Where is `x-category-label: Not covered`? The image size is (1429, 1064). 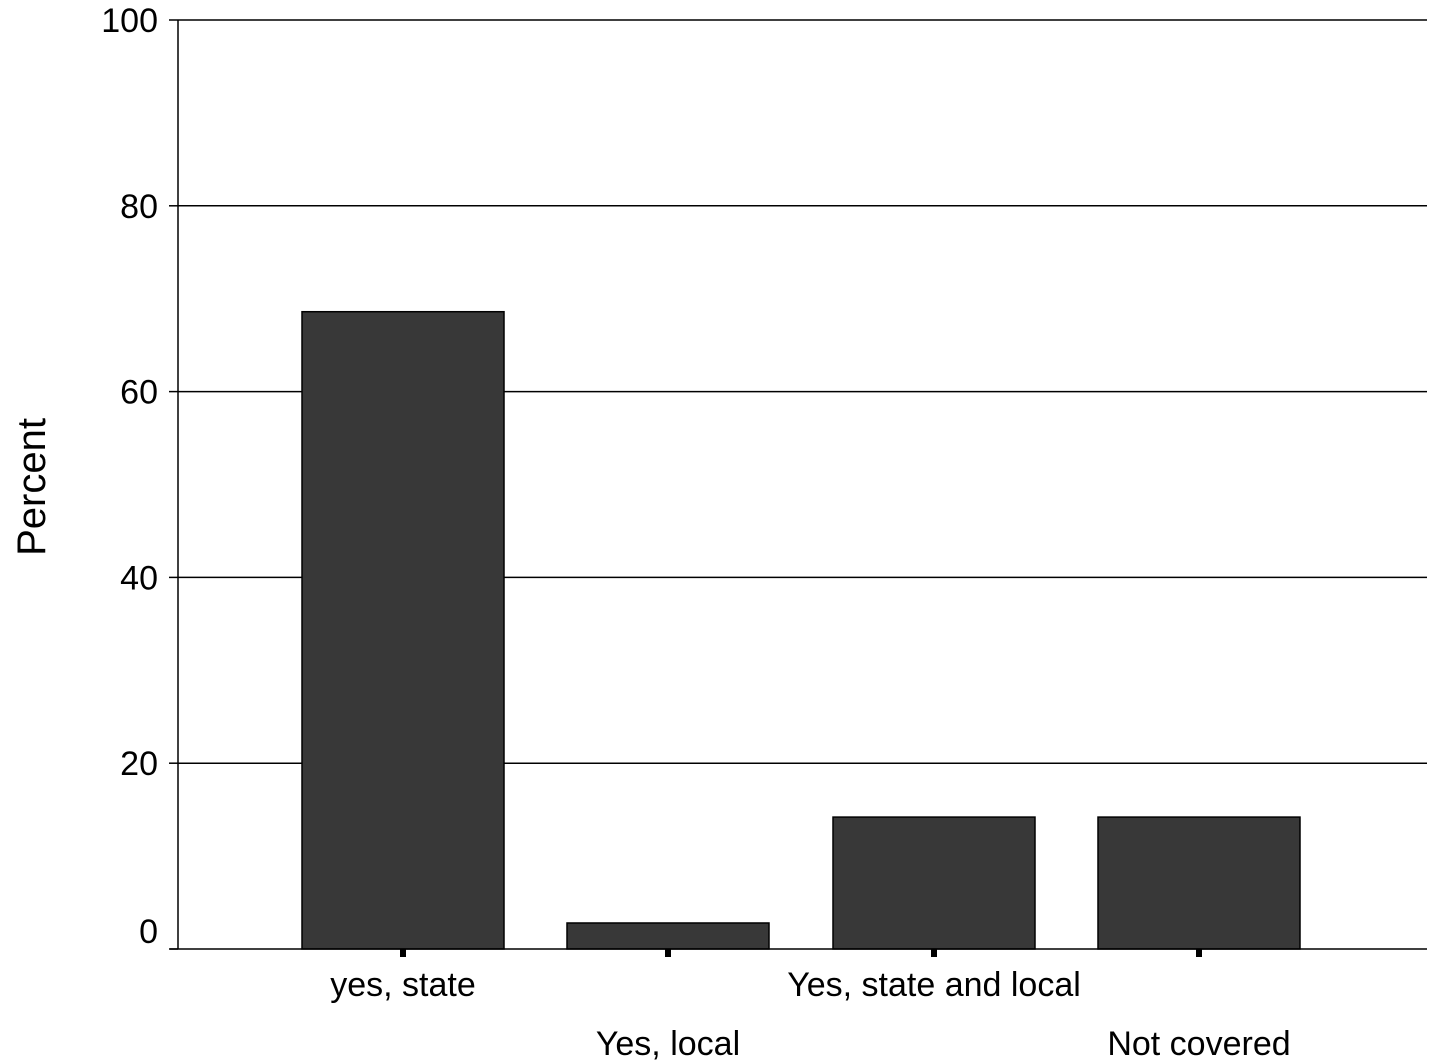 x-category-label: Not covered is located at coordinates (1198, 1044).